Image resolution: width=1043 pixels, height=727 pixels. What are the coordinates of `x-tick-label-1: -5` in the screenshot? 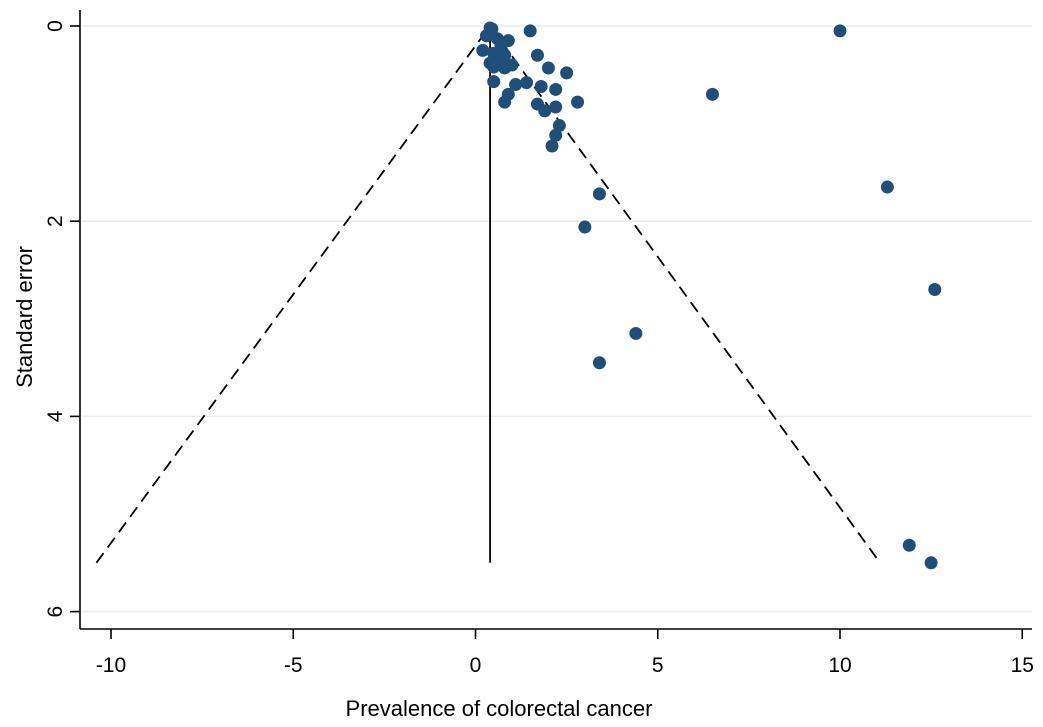 It's located at (293, 665).